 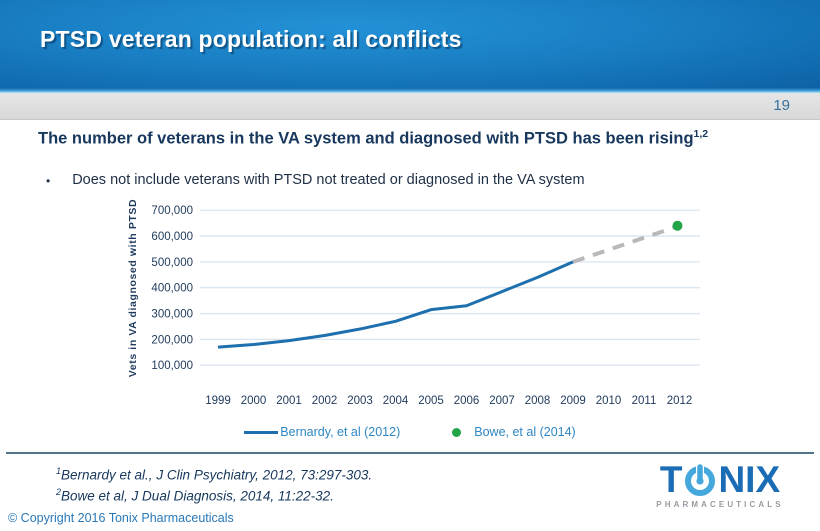 What do you see at coordinates (172, 263) in the screenshot?
I see `svg-text: 500,000` at bounding box center [172, 263].